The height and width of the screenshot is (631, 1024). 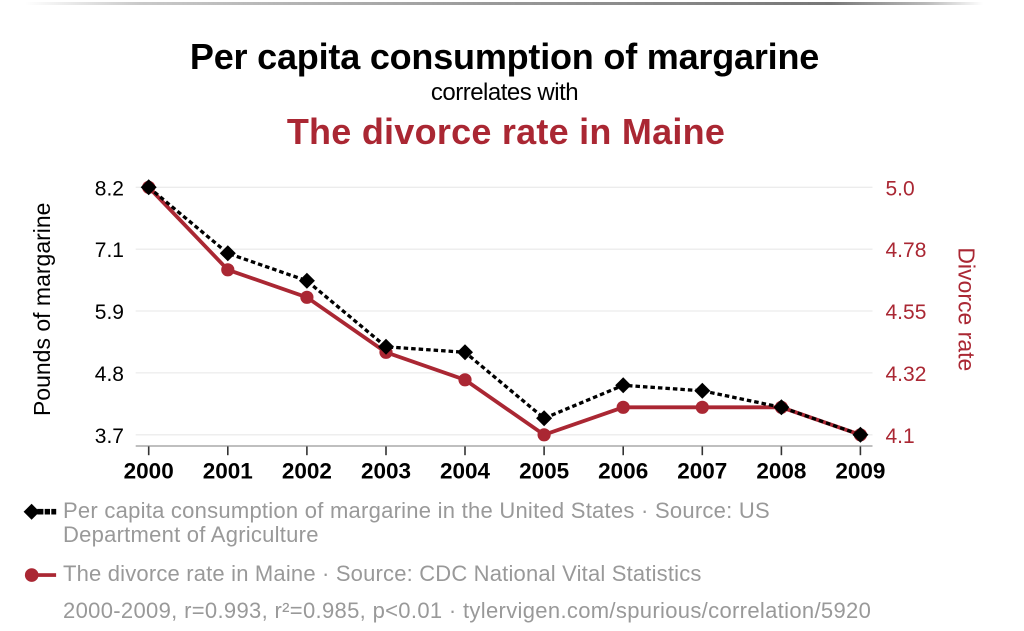 I want to click on svg-text: Pounds of margarine, so click(x=42, y=310).